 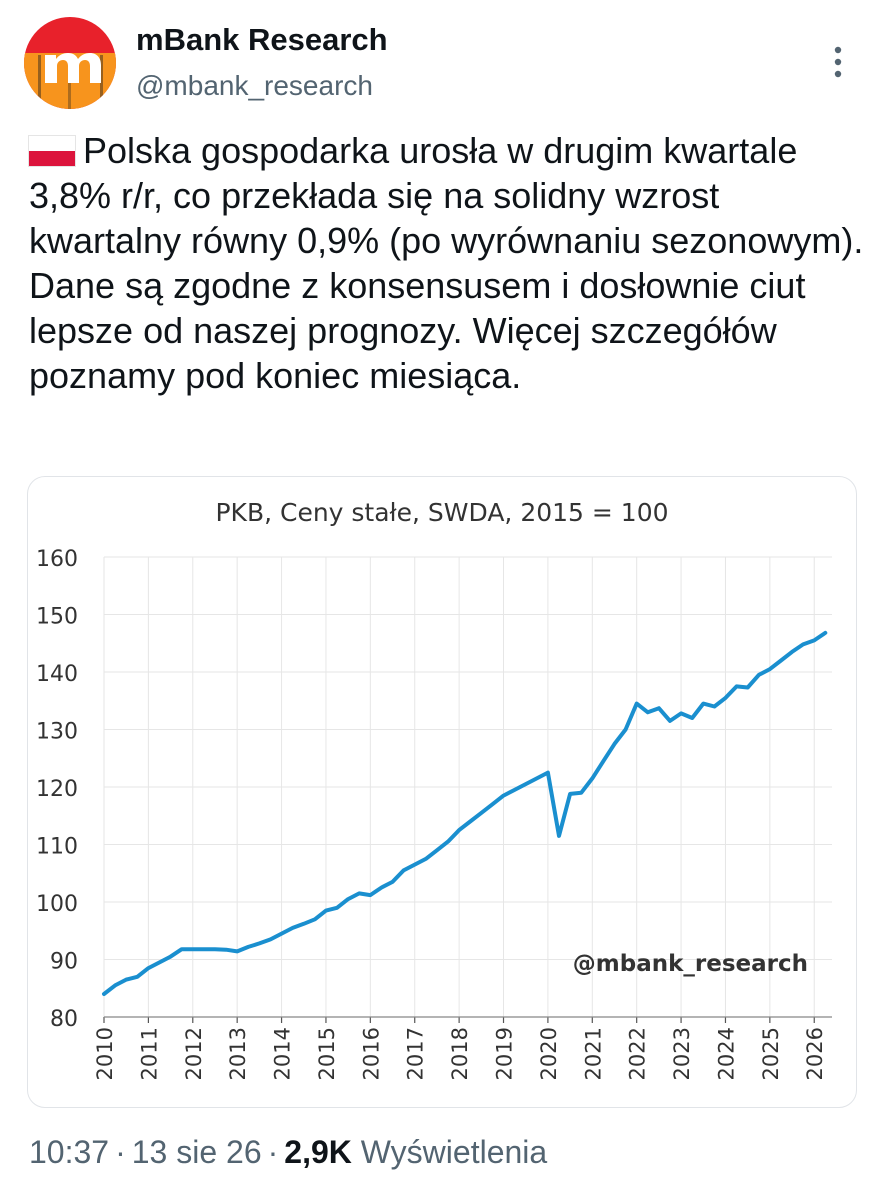 What do you see at coordinates (64, 1019) in the screenshot?
I see `y-tick-label: 80` at bounding box center [64, 1019].